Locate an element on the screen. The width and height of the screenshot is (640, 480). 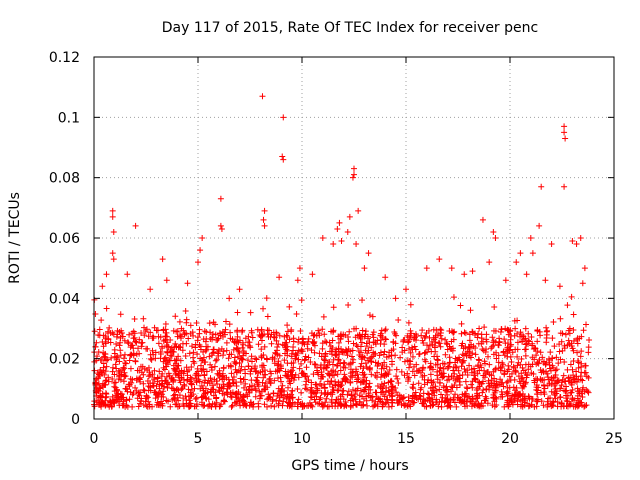
x-tick-labels: 0 5 10 15 20 25 is located at coordinates (356, 439).